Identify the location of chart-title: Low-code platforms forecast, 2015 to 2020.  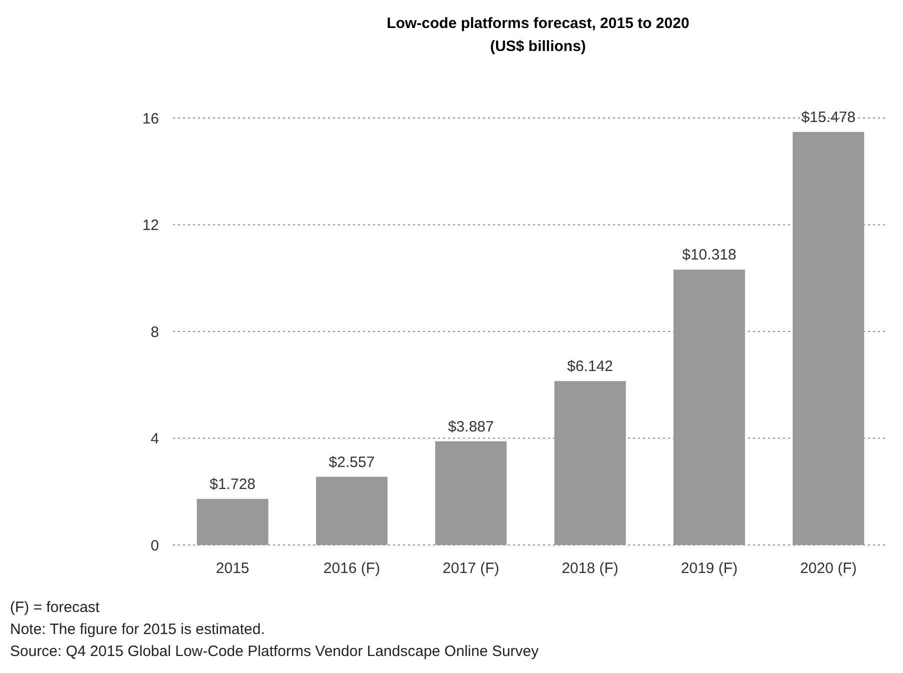
(538, 23).